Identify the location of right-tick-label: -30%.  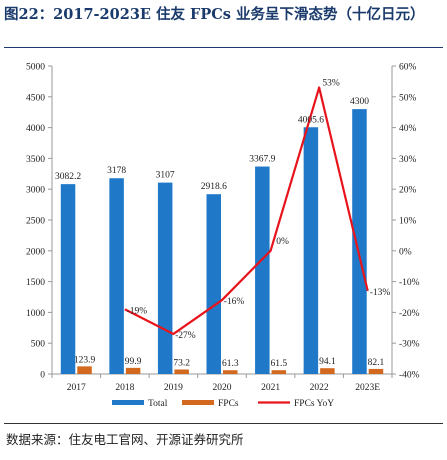
(409, 345).